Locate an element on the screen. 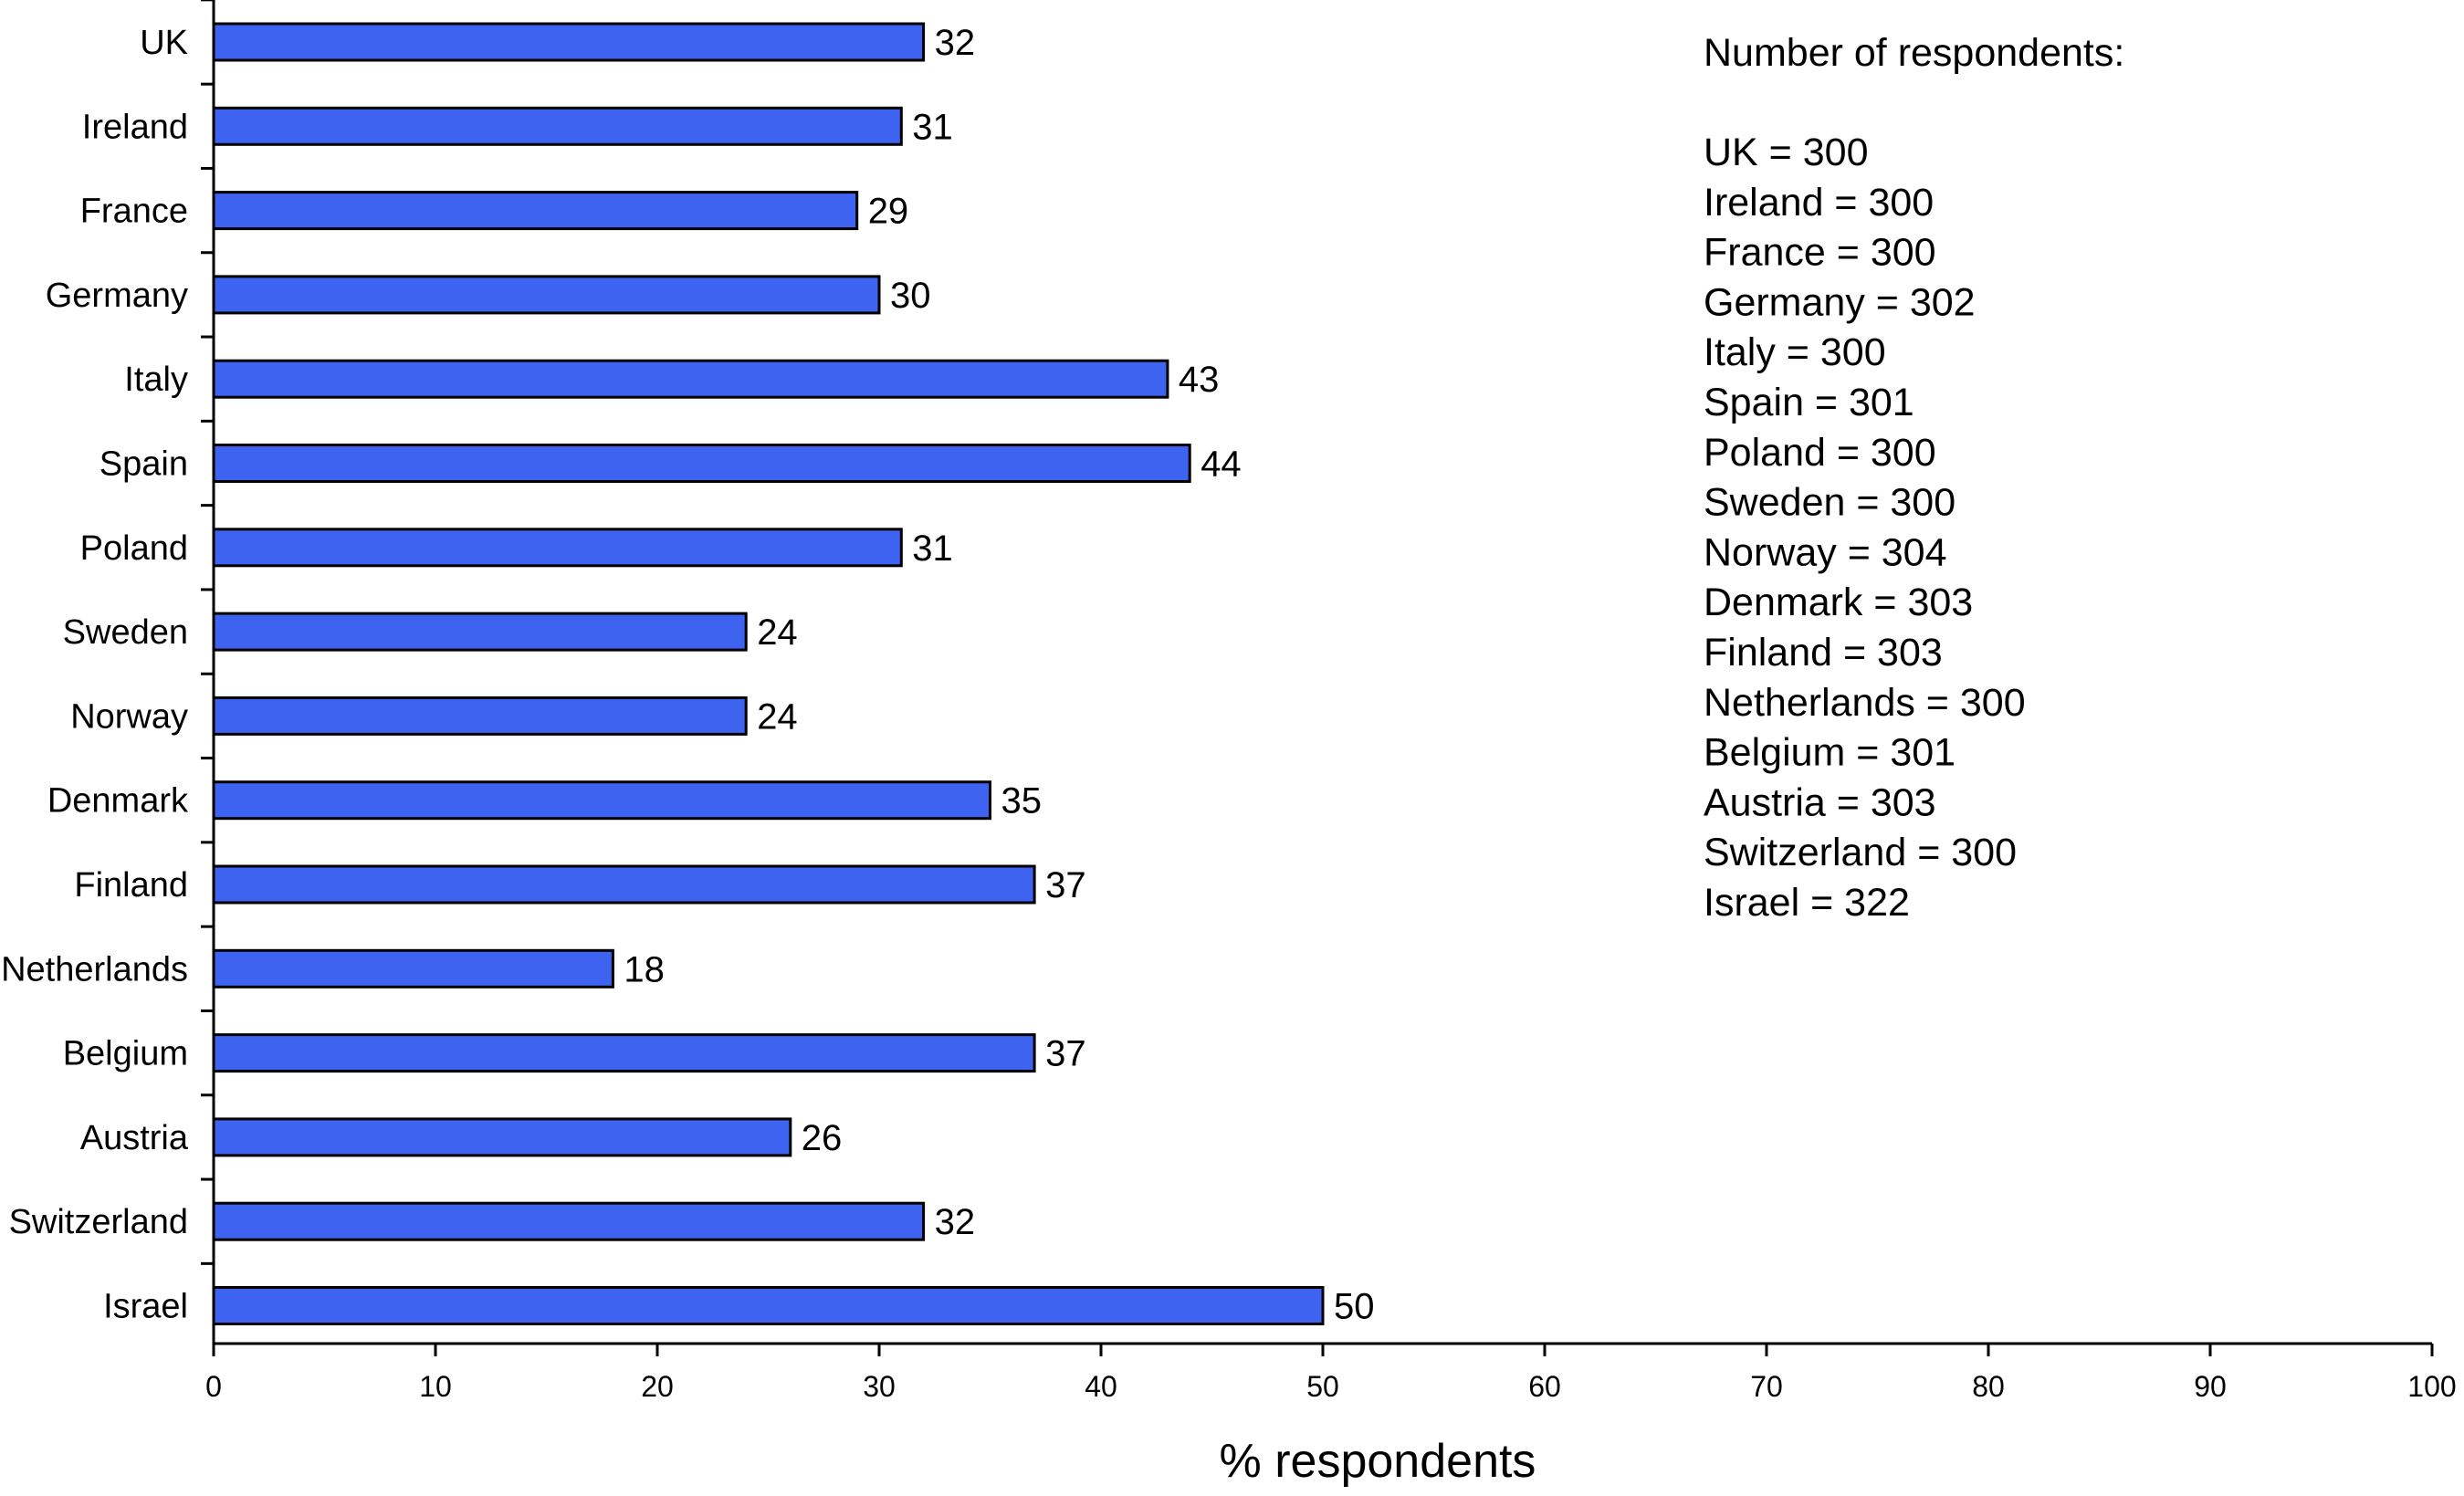 This screenshot has width=2464, height=1496. bar-denmark is located at coordinates (601, 800).